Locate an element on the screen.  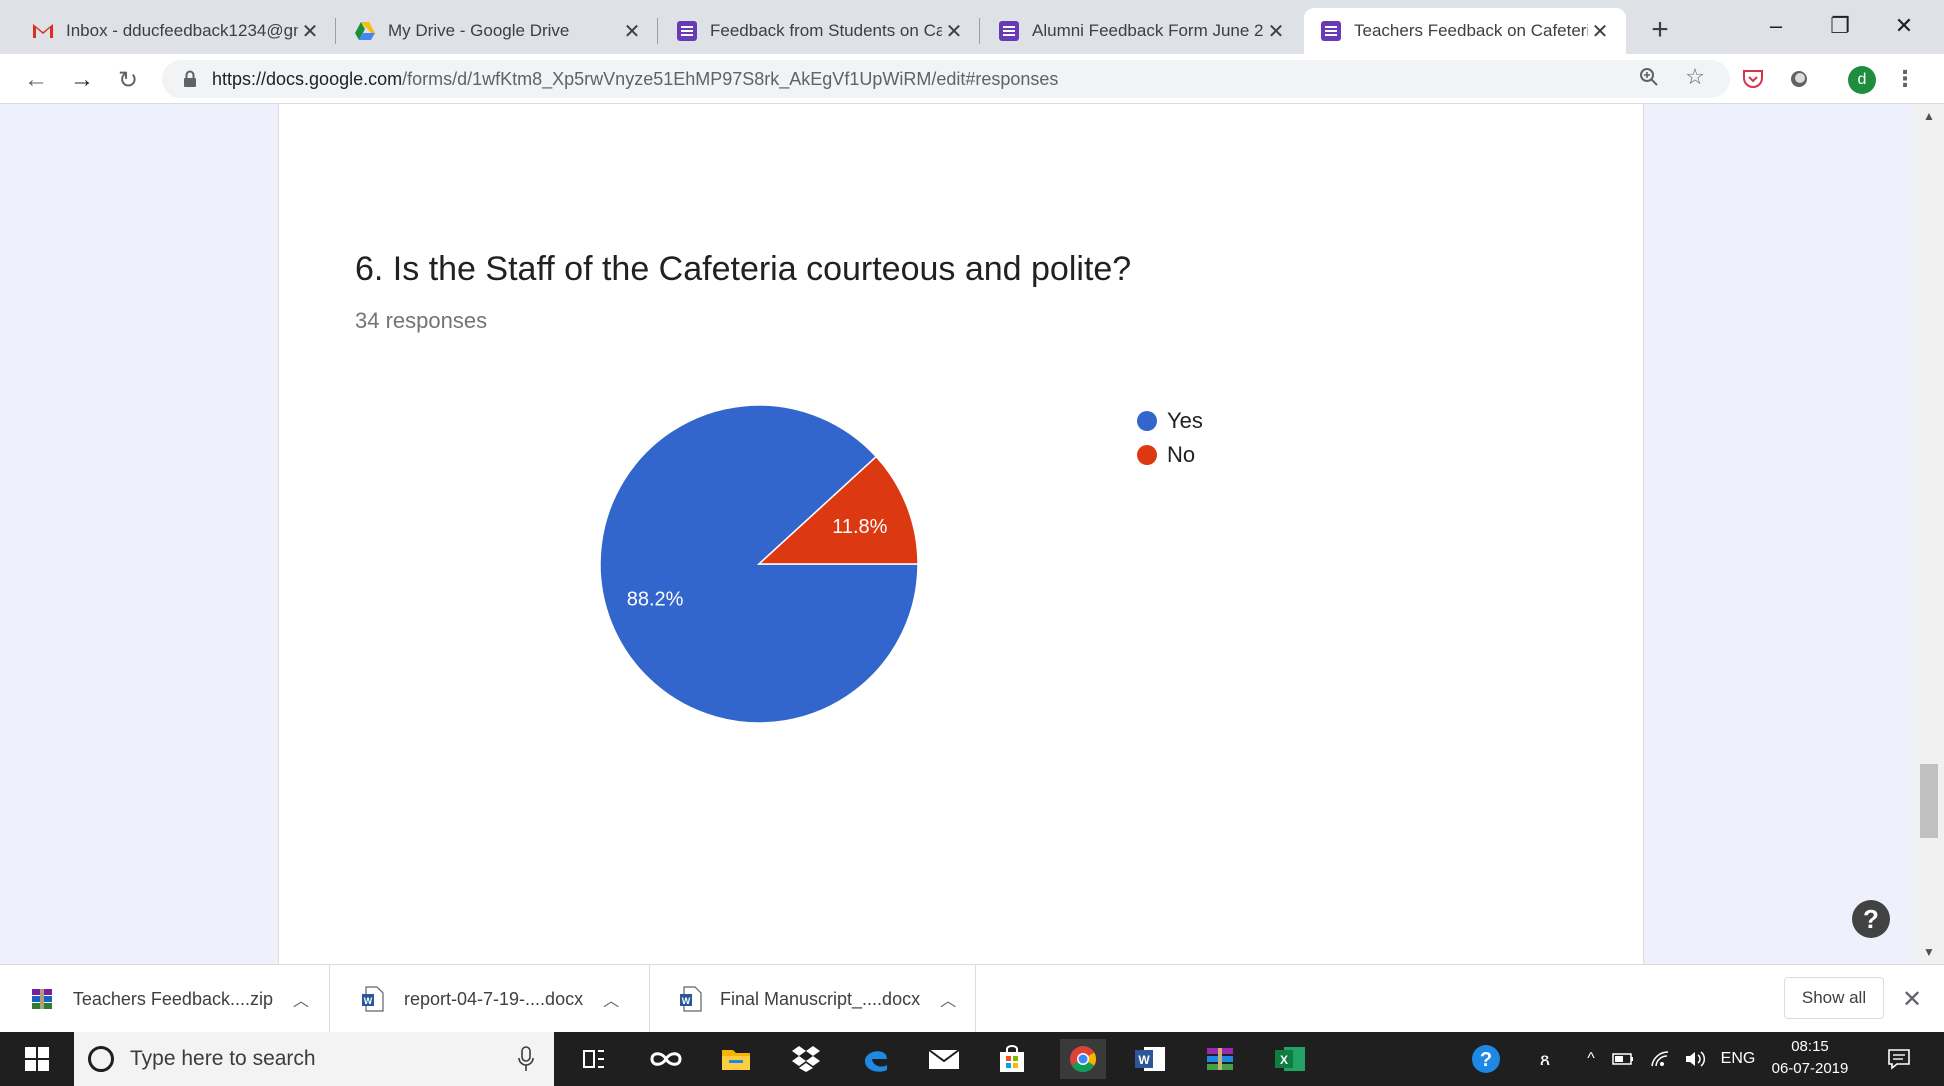
infinity-app-icon is located at coordinates (666, 1059).